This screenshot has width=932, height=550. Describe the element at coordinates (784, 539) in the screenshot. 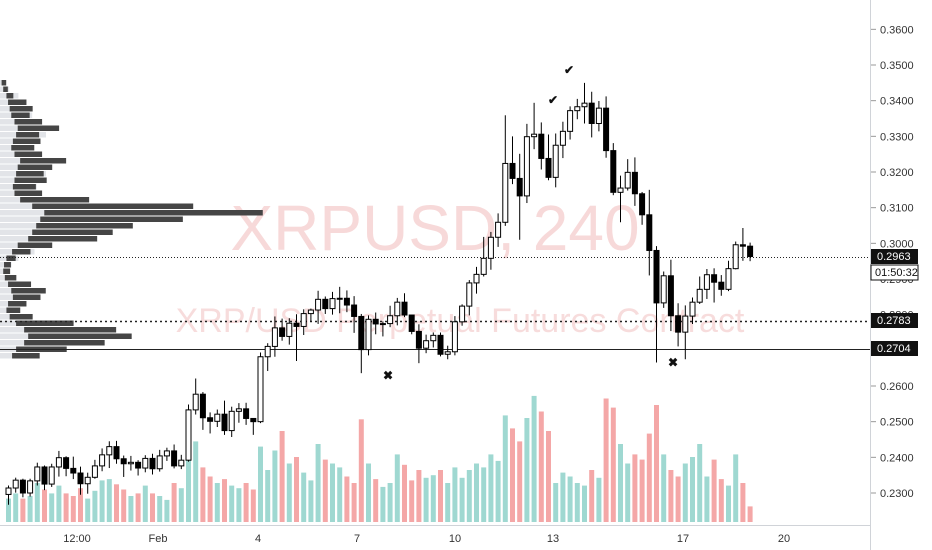

I see `x-tick-label: 20` at that location.